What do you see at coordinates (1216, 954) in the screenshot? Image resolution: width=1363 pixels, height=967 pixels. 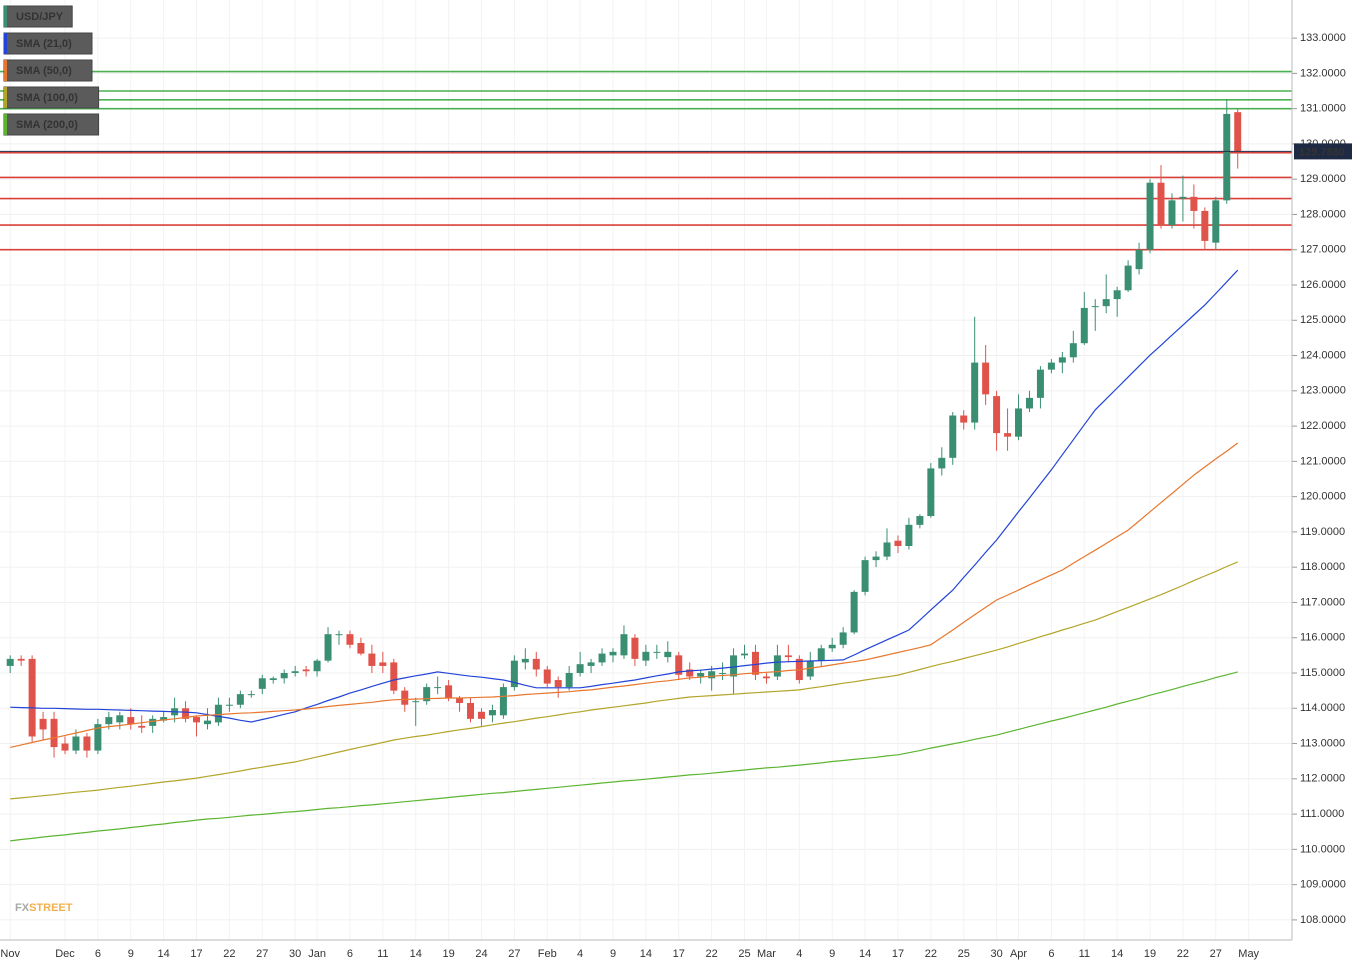 I see `x-tick-label: 27` at bounding box center [1216, 954].